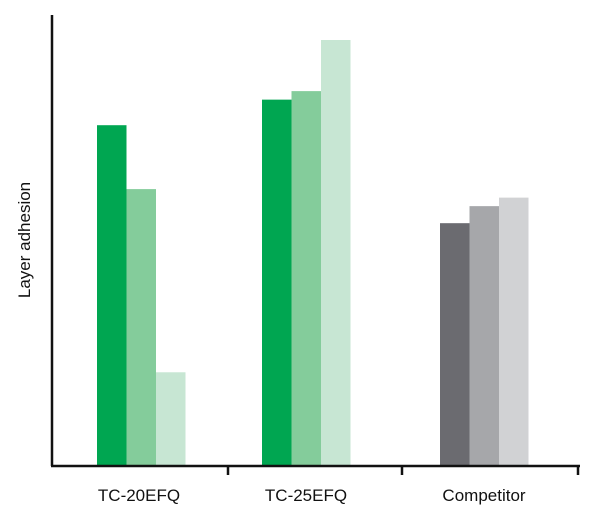 The height and width of the screenshot is (509, 598). I want to click on x-tick-labels: TC-20EFQ TC-25EFQ Competitor, so click(312, 495).